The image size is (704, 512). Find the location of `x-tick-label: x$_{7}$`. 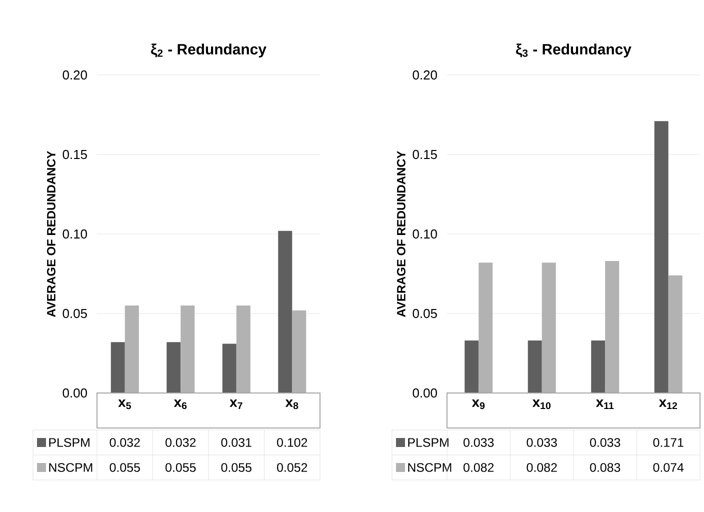

x-tick-label: x$_{7}$ is located at coordinates (236, 405).